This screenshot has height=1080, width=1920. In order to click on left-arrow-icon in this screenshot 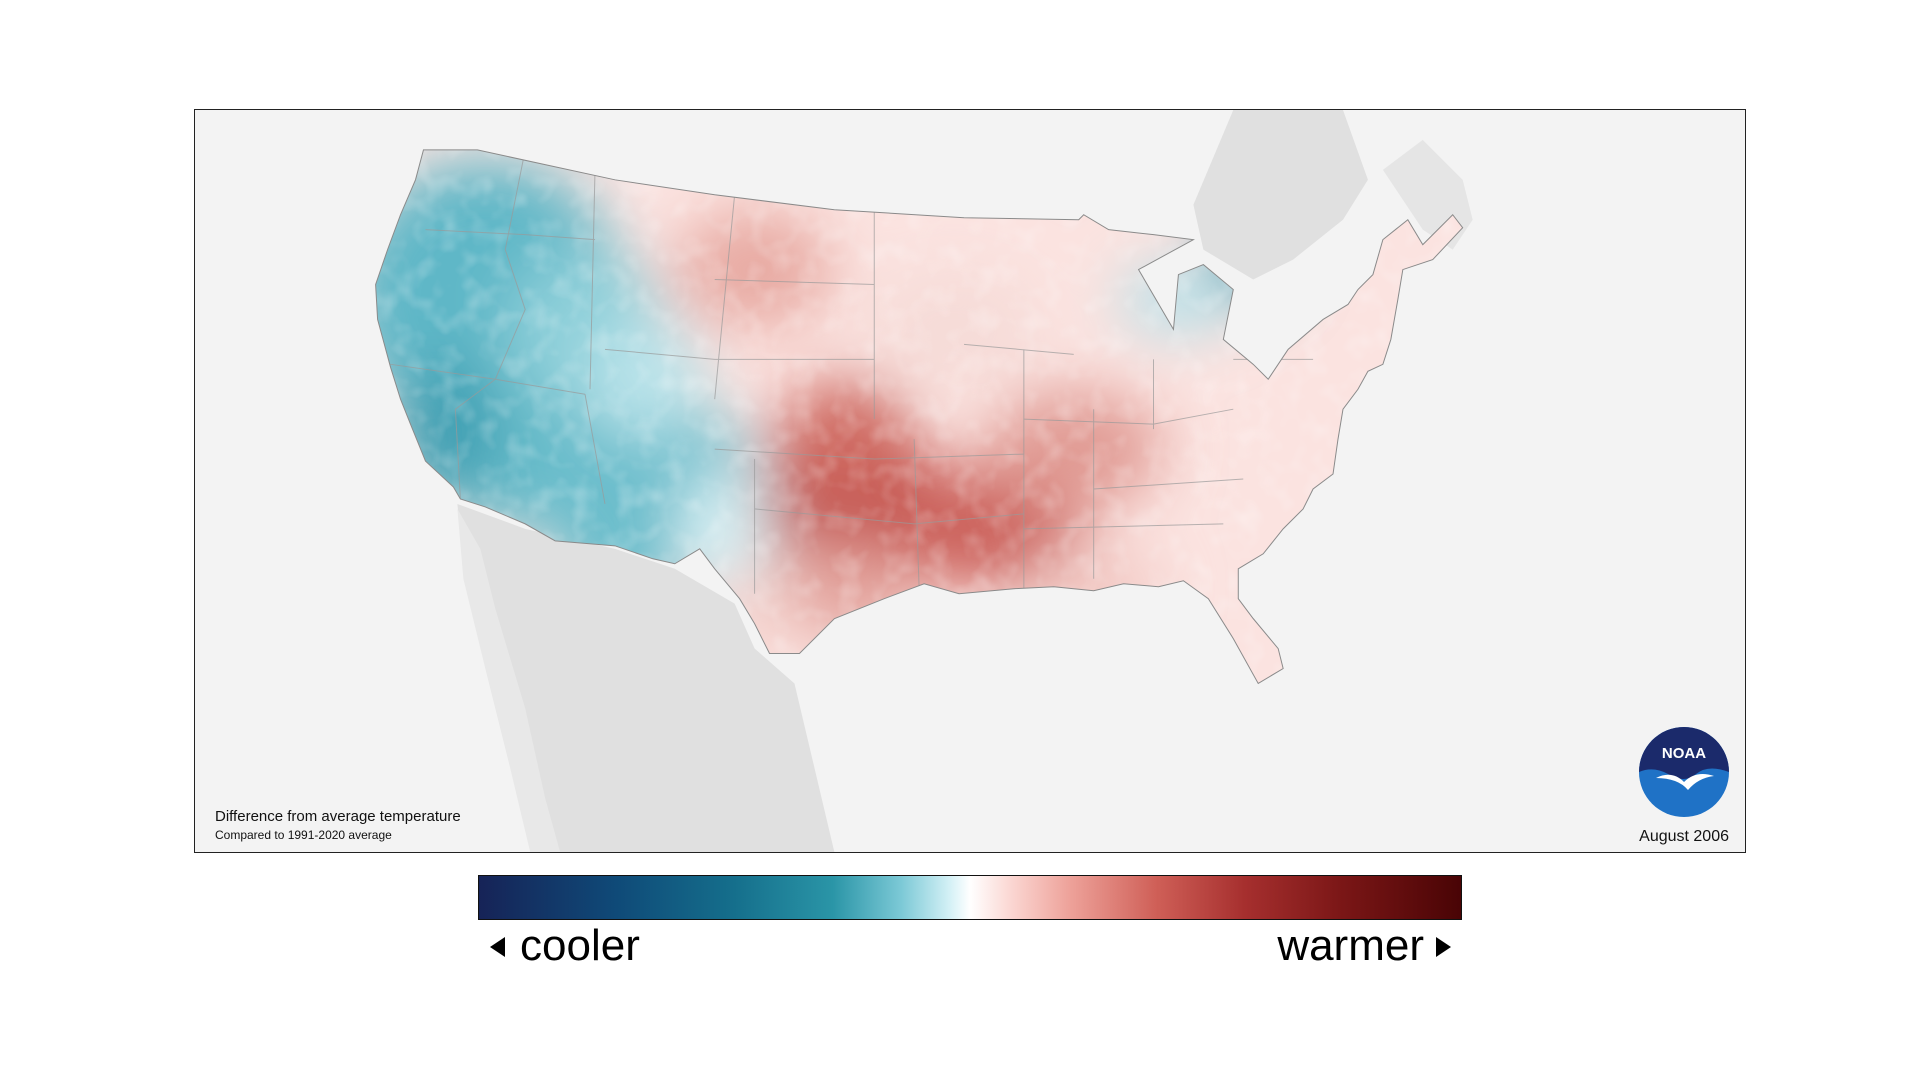, I will do `click(497, 947)`.